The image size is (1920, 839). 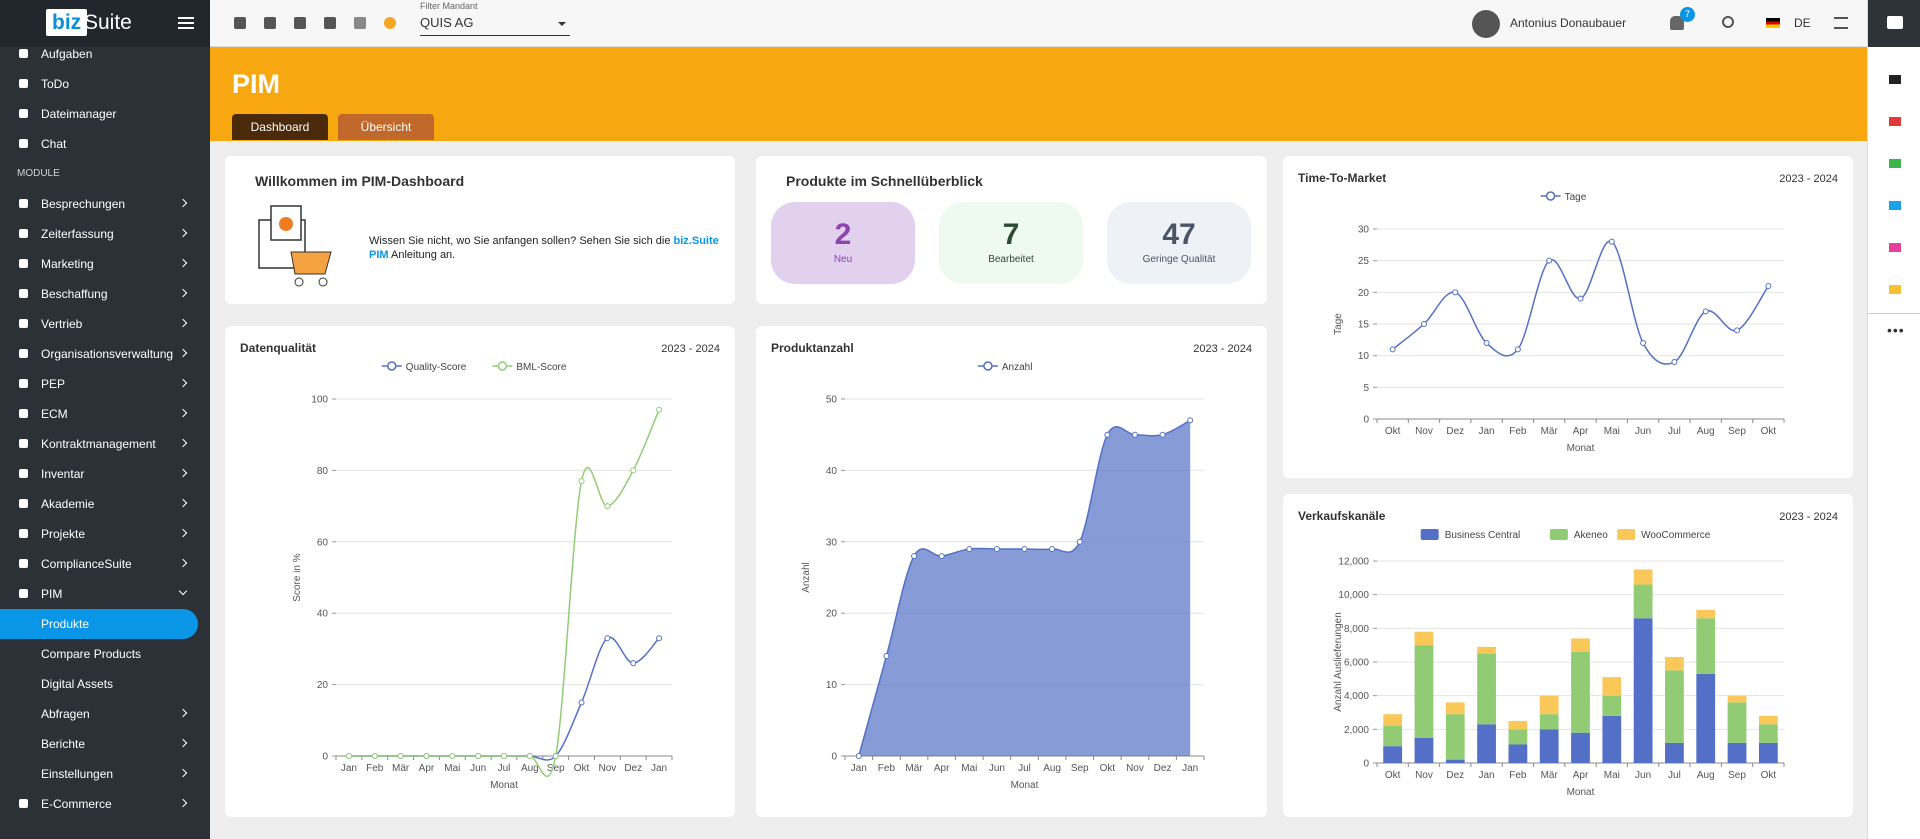 I want to click on x-tick-label: Feb, so click(x=887, y=768).